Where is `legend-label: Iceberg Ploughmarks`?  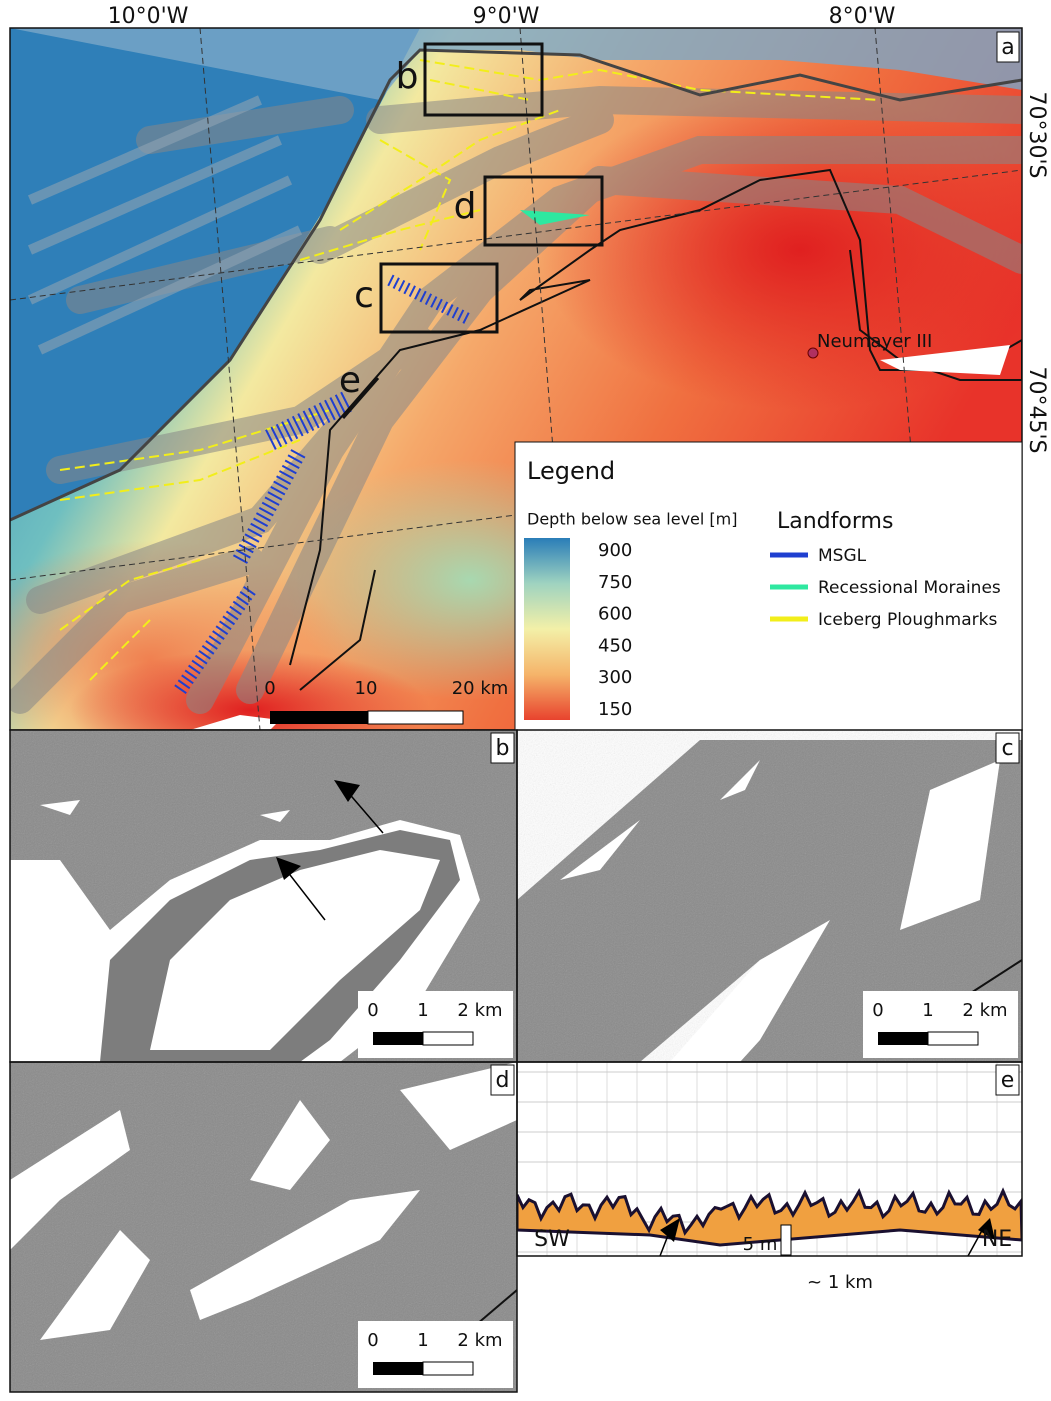 legend-label: Iceberg Ploughmarks is located at coordinates (907, 620).